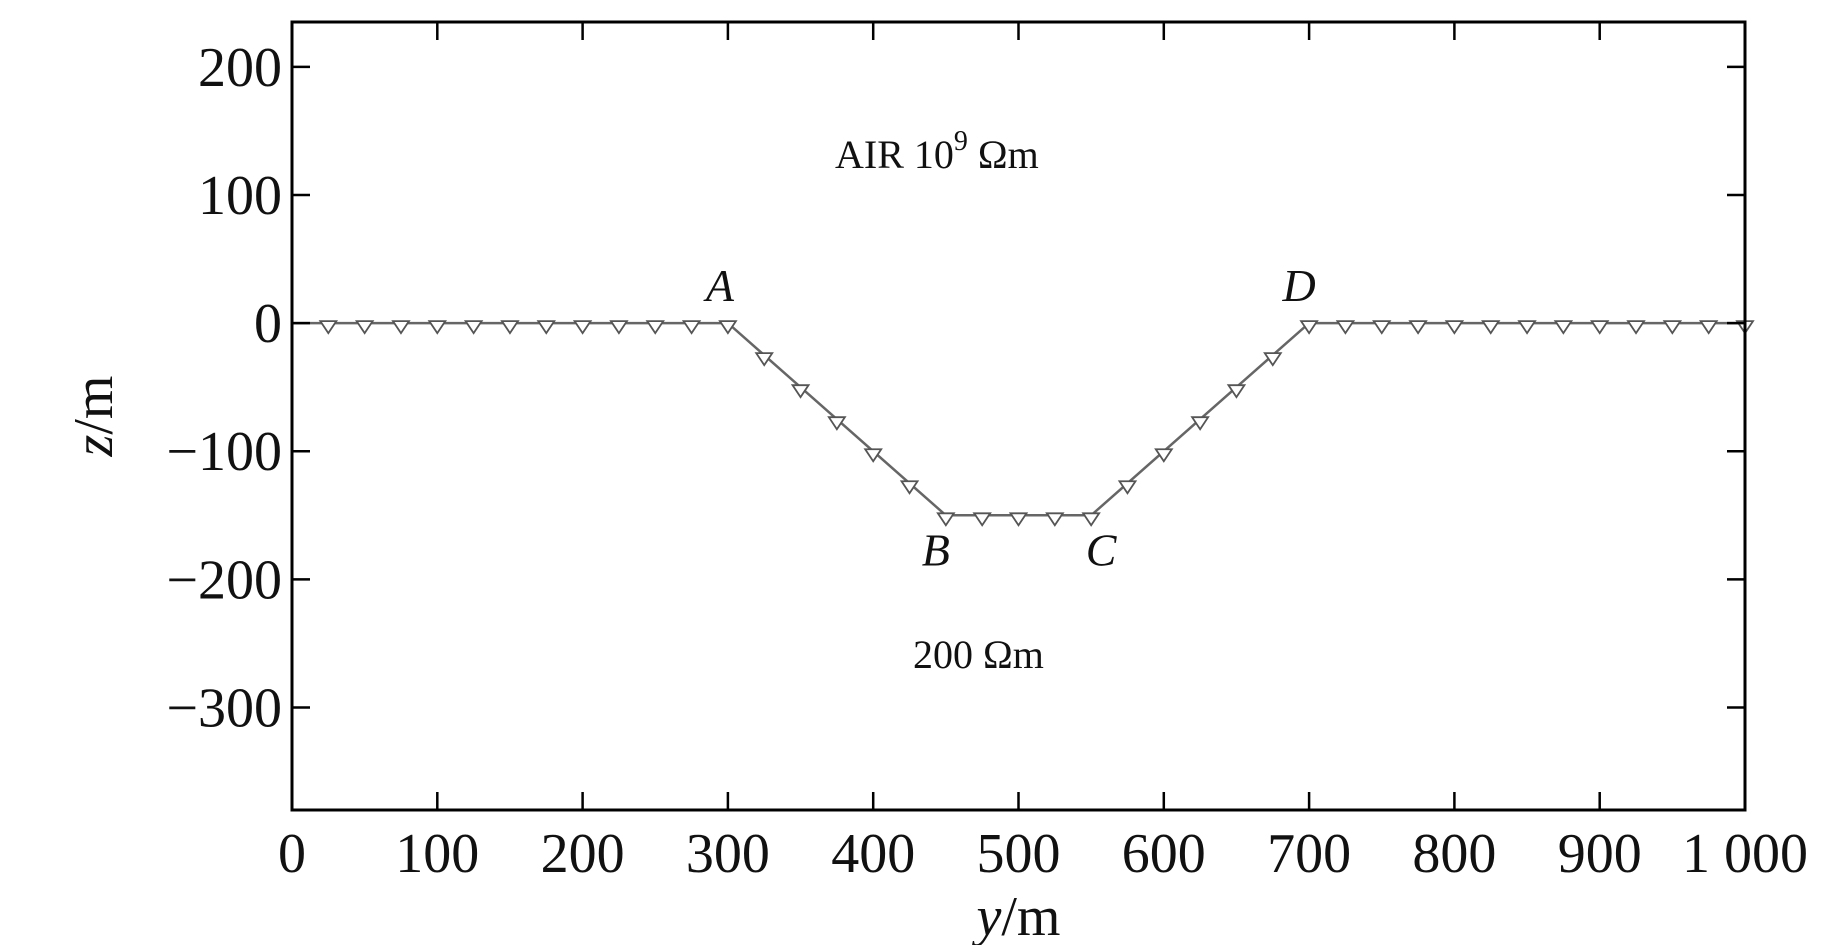 The image size is (1843, 945). Describe the element at coordinates (583, 854) in the screenshot. I see `x-tick-label: 200` at that location.